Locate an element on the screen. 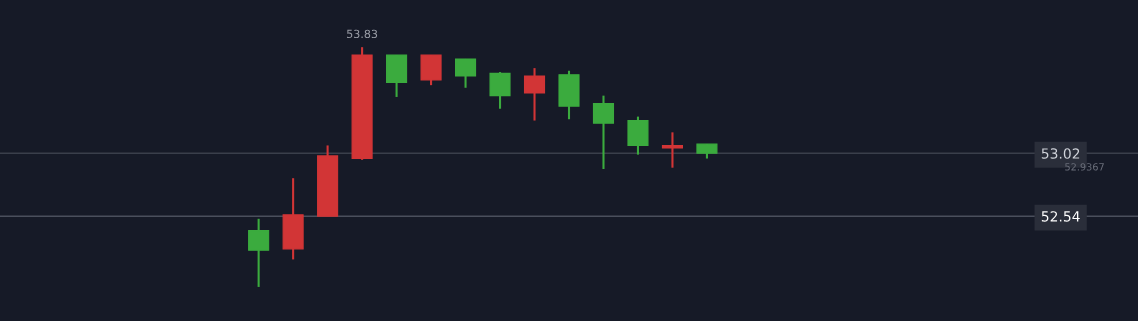  annotation: 52.9367 is located at coordinates (1084, 167).